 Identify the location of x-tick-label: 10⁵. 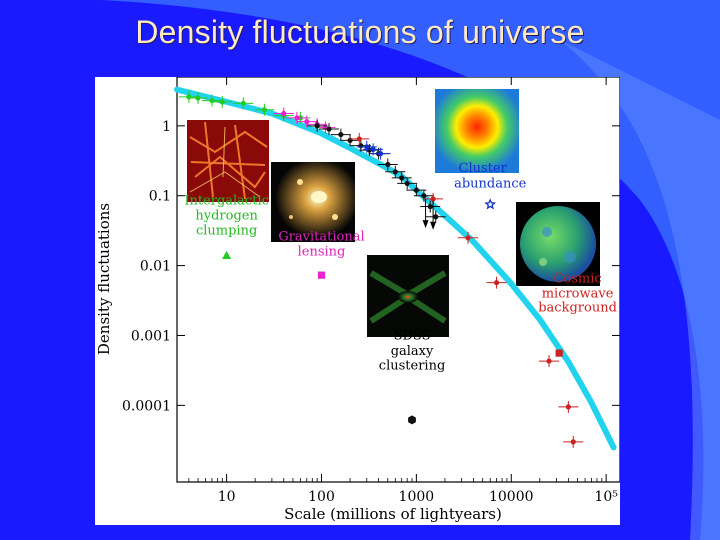
(606, 497).